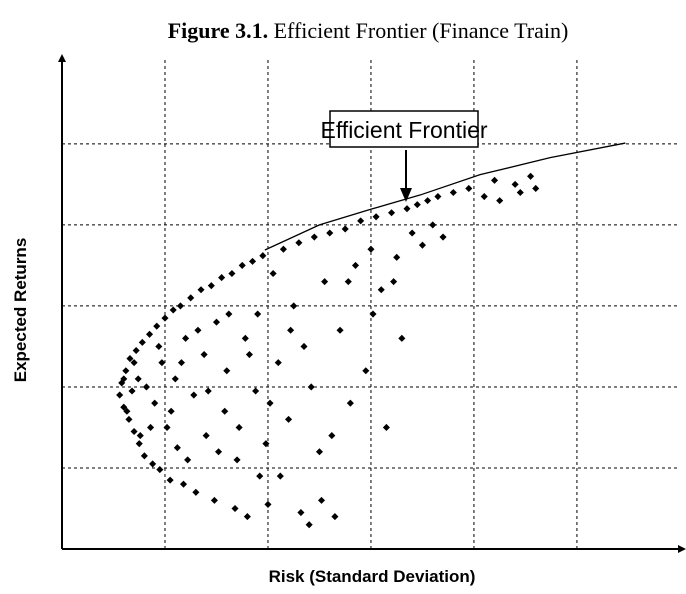  What do you see at coordinates (218, 30) in the screenshot?
I see `figure-label: Figure 3.1.` at bounding box center [218, 30].